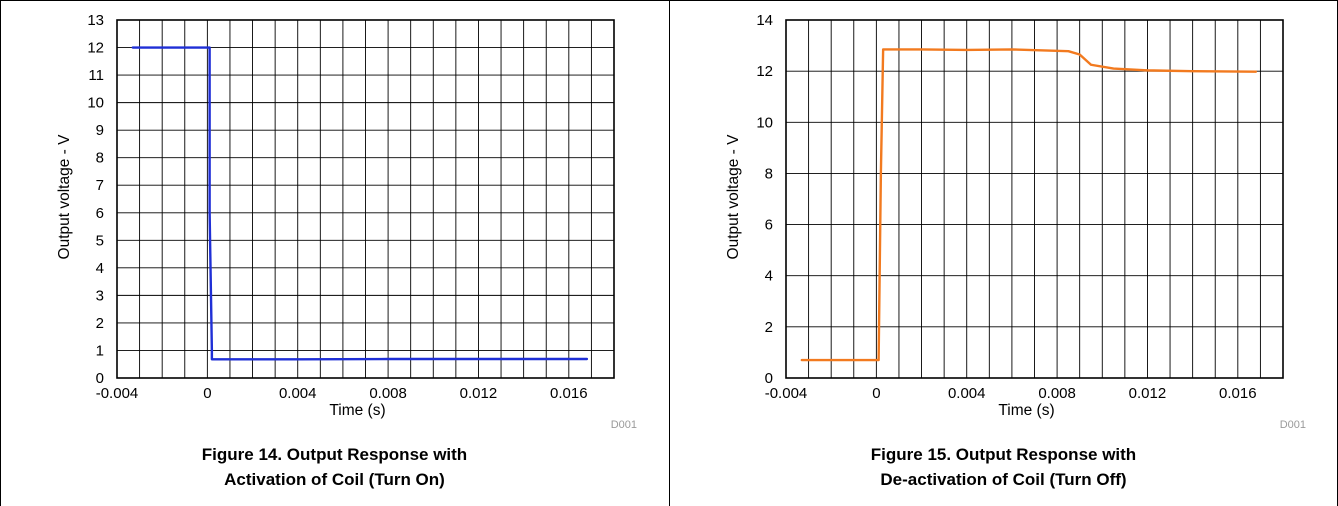 Image resolution: width=1338 pixels, height=506 pixels. I want to click on y-tick-label: 3, so click(100, 295).